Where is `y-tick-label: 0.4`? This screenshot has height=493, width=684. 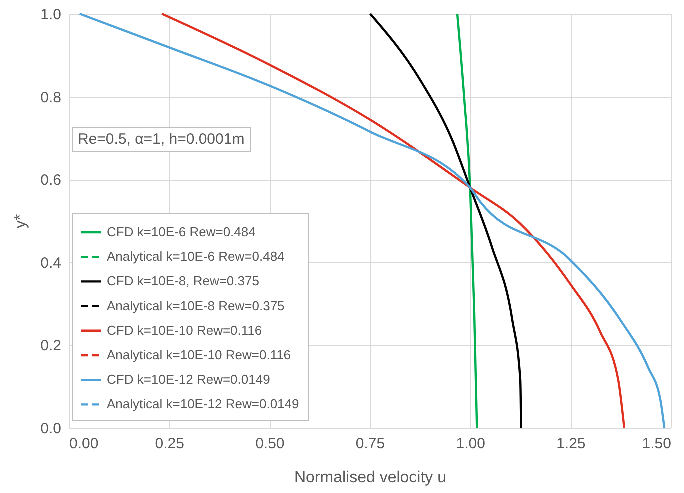
y-tick-label: 0.4 is located at coordinates (51, 263).